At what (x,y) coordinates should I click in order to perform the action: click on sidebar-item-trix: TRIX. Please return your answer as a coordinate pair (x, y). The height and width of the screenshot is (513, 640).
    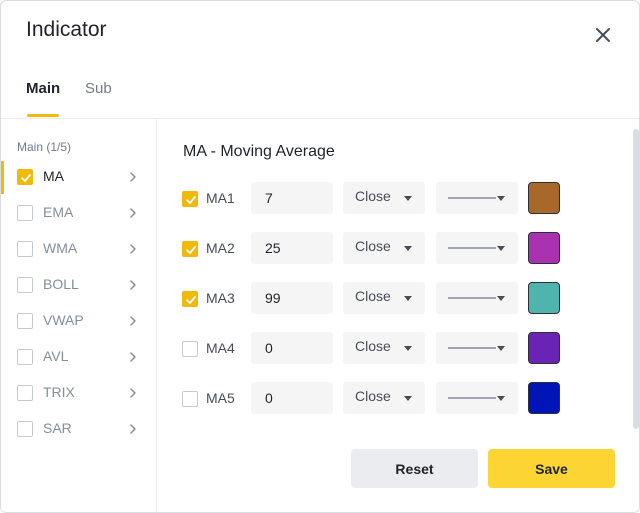
    Looking at the image, I should click on (78, 393).